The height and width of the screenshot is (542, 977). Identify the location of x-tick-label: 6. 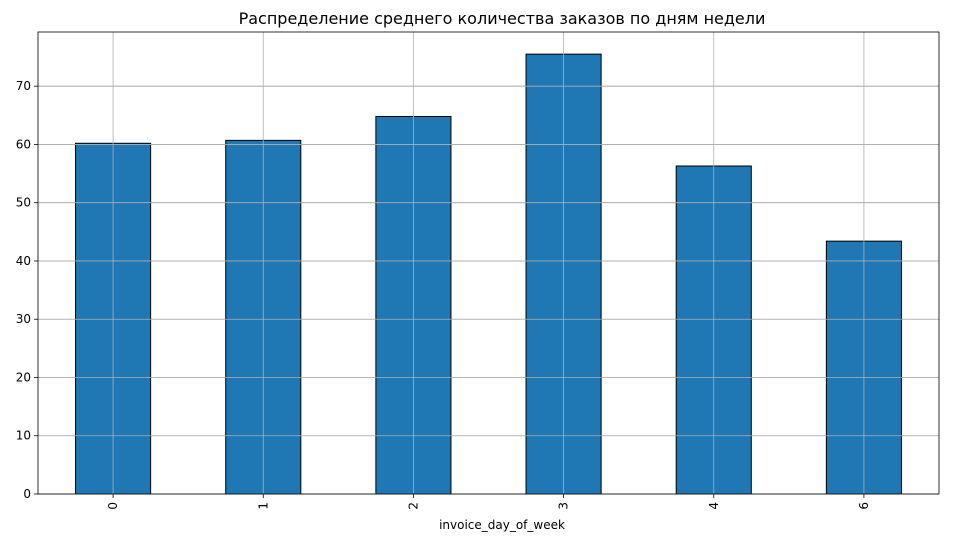
(864, 506).